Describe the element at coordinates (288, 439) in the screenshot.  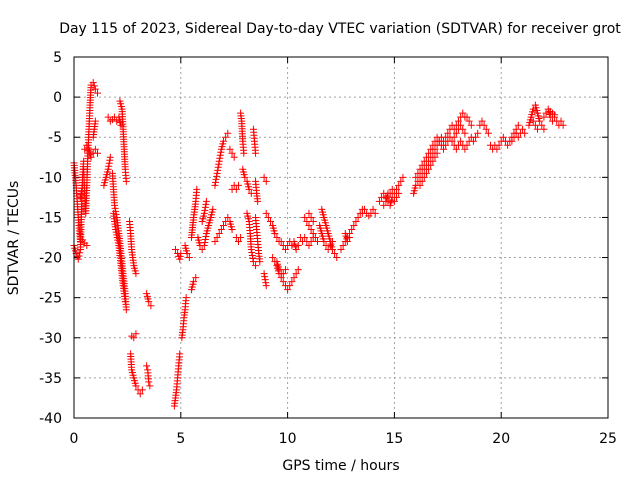
I see `x-tick-label: 10` at that location.